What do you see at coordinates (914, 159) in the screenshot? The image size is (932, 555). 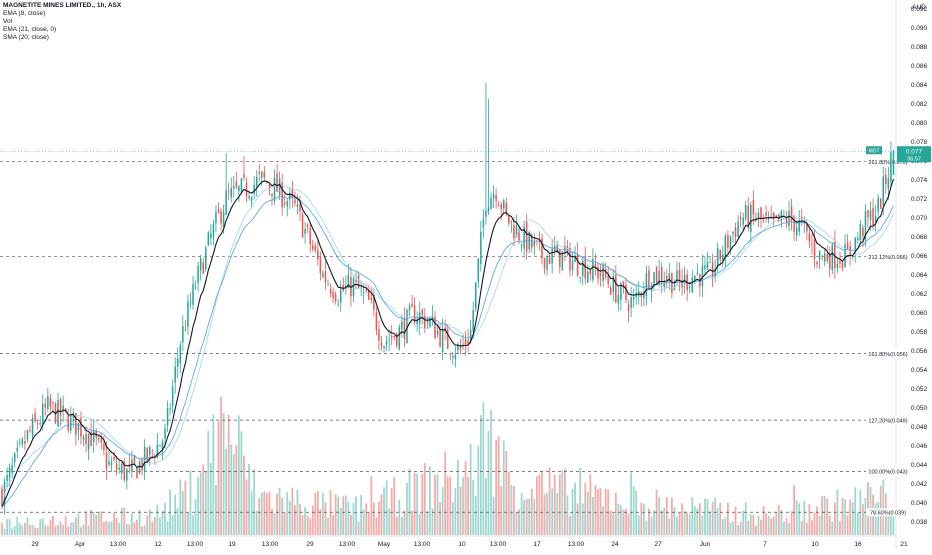 I see `last-price-countdown: 36:57` at bounding box center [914, 159].